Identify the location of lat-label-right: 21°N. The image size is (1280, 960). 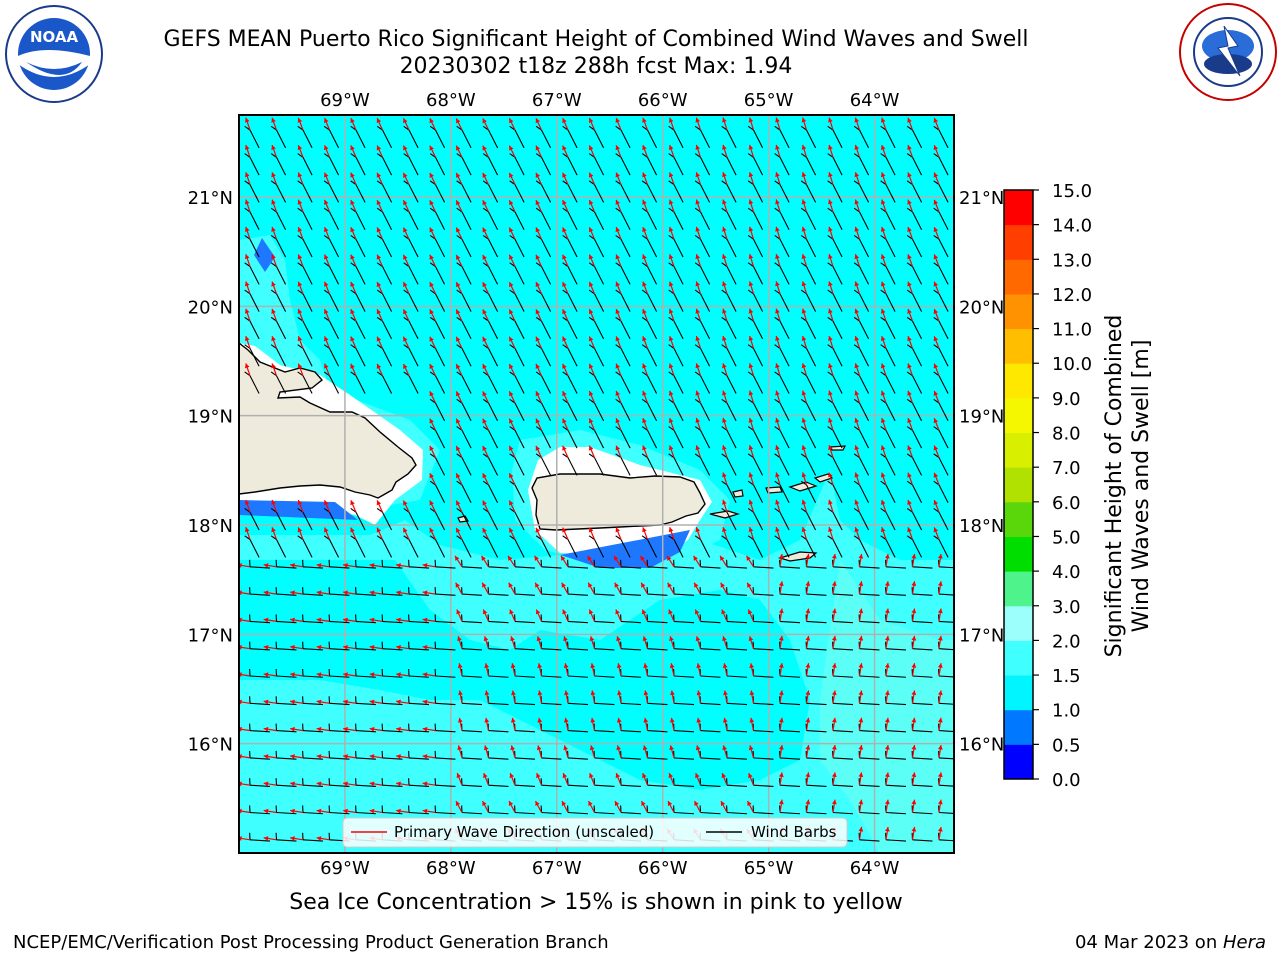
(981, 198).